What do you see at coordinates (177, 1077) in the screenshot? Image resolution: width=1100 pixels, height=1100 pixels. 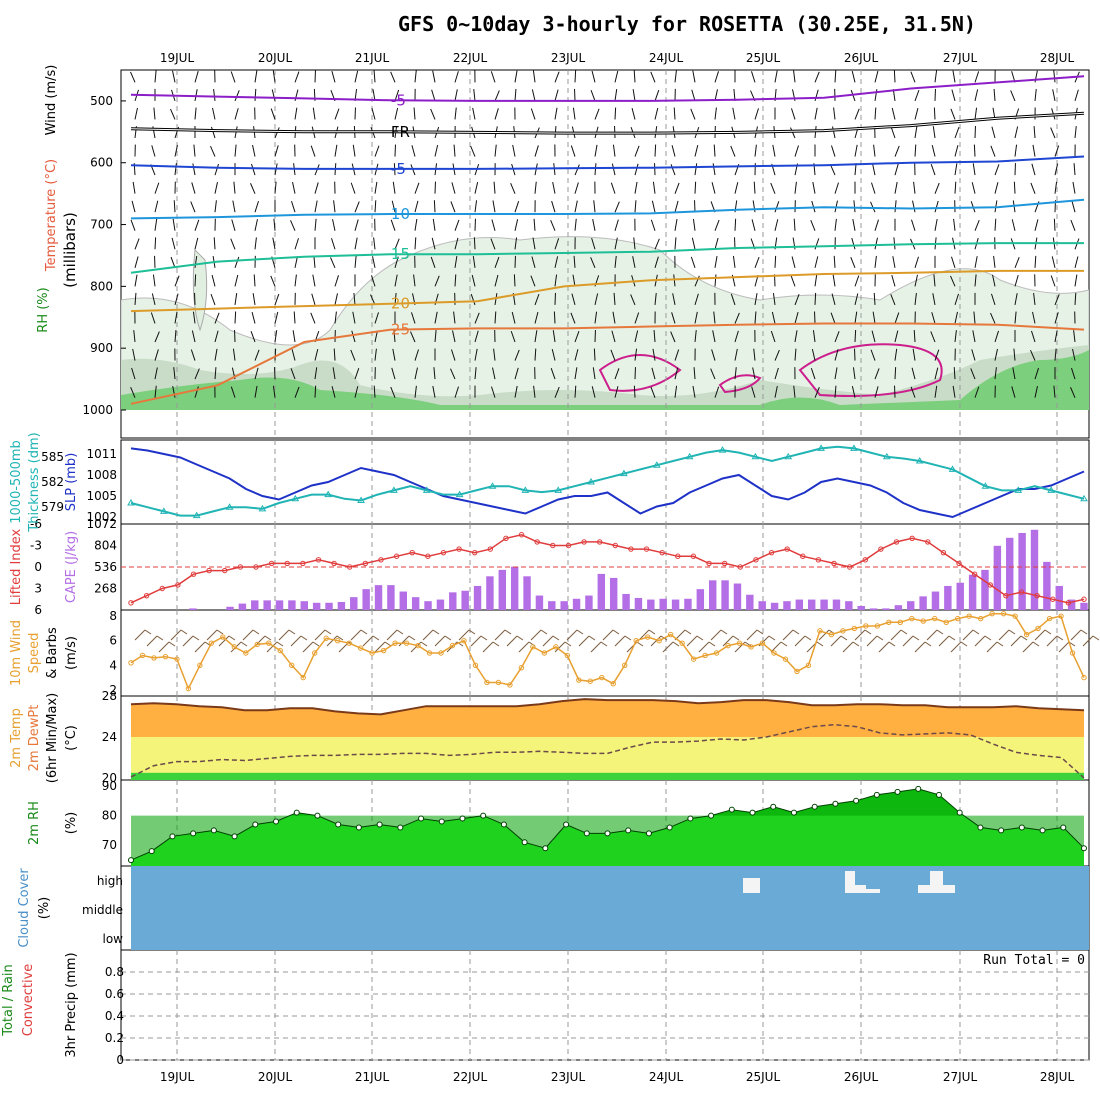 I see `date-label-bottom: 19JUL` at bounding box center [177, 1077].